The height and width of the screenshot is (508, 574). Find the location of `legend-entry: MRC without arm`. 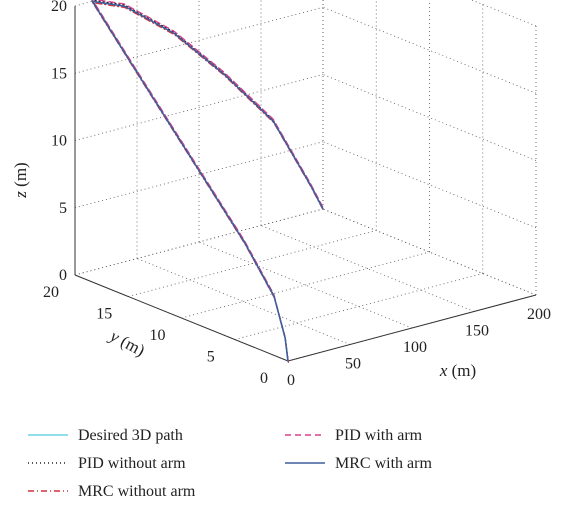

legend-entry: MRC without arm is located at coordinates (112, 491).